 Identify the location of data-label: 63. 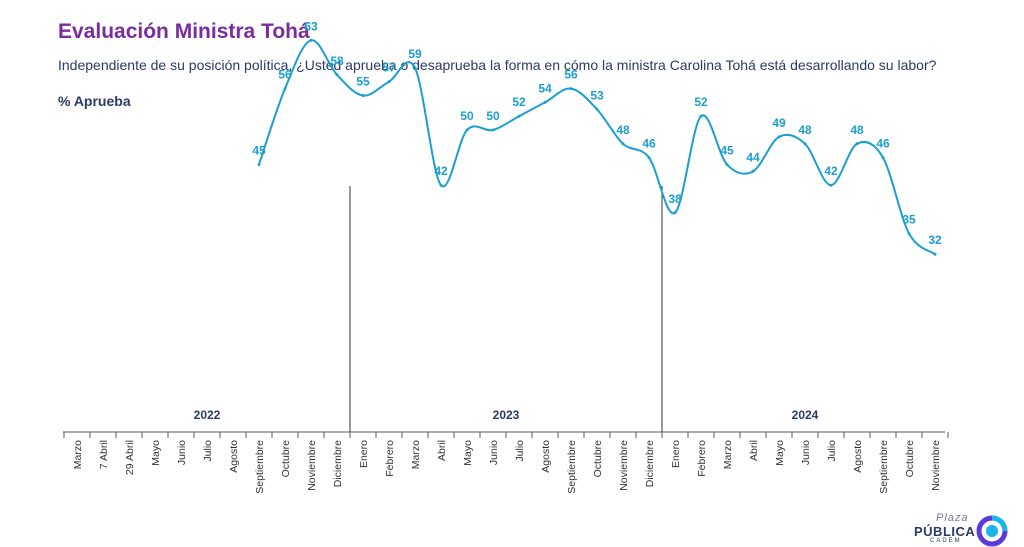
(311, 26).